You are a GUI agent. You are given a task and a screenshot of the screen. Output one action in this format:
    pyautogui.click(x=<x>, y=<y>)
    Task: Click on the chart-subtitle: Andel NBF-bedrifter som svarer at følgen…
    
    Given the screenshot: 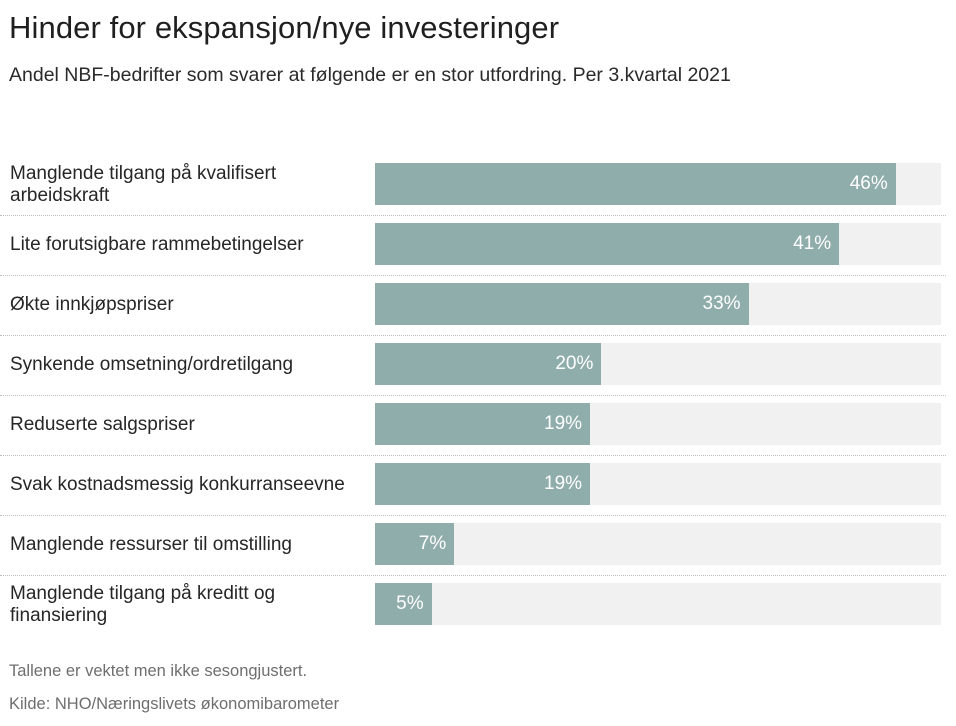 What is the action you would take?
    pyautogui.click(x=370, y=75)
    